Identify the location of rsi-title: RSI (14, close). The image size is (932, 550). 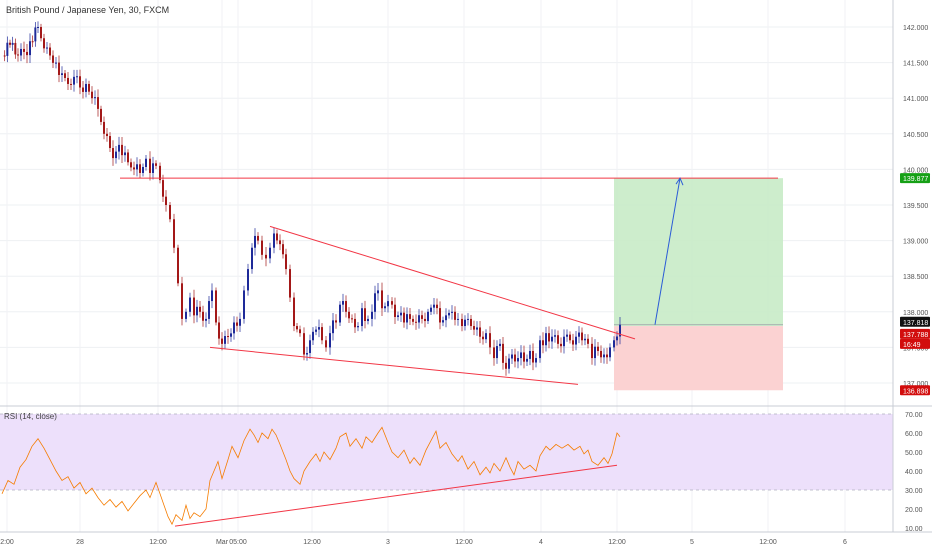
(30, 416).